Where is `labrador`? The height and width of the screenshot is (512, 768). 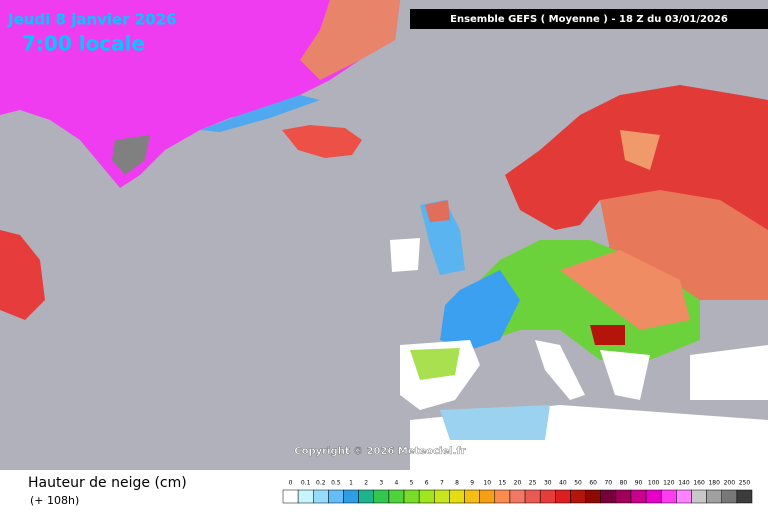 labrador is located at coordinates (22, 275).